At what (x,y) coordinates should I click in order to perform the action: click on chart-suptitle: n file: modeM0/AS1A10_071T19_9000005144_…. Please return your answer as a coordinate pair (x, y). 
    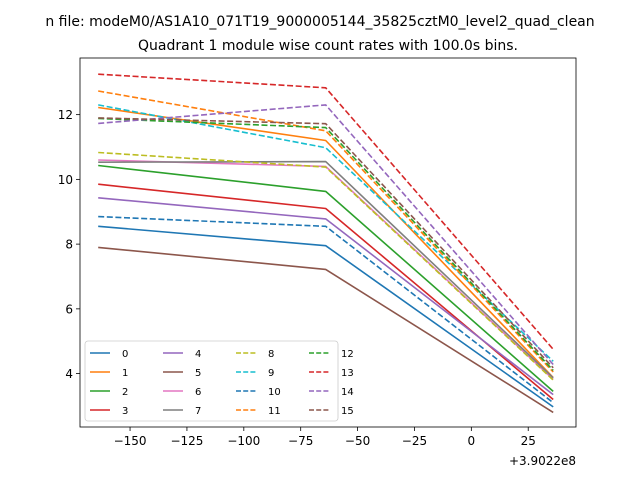
    Looking at the image, I should click on (319, 22).